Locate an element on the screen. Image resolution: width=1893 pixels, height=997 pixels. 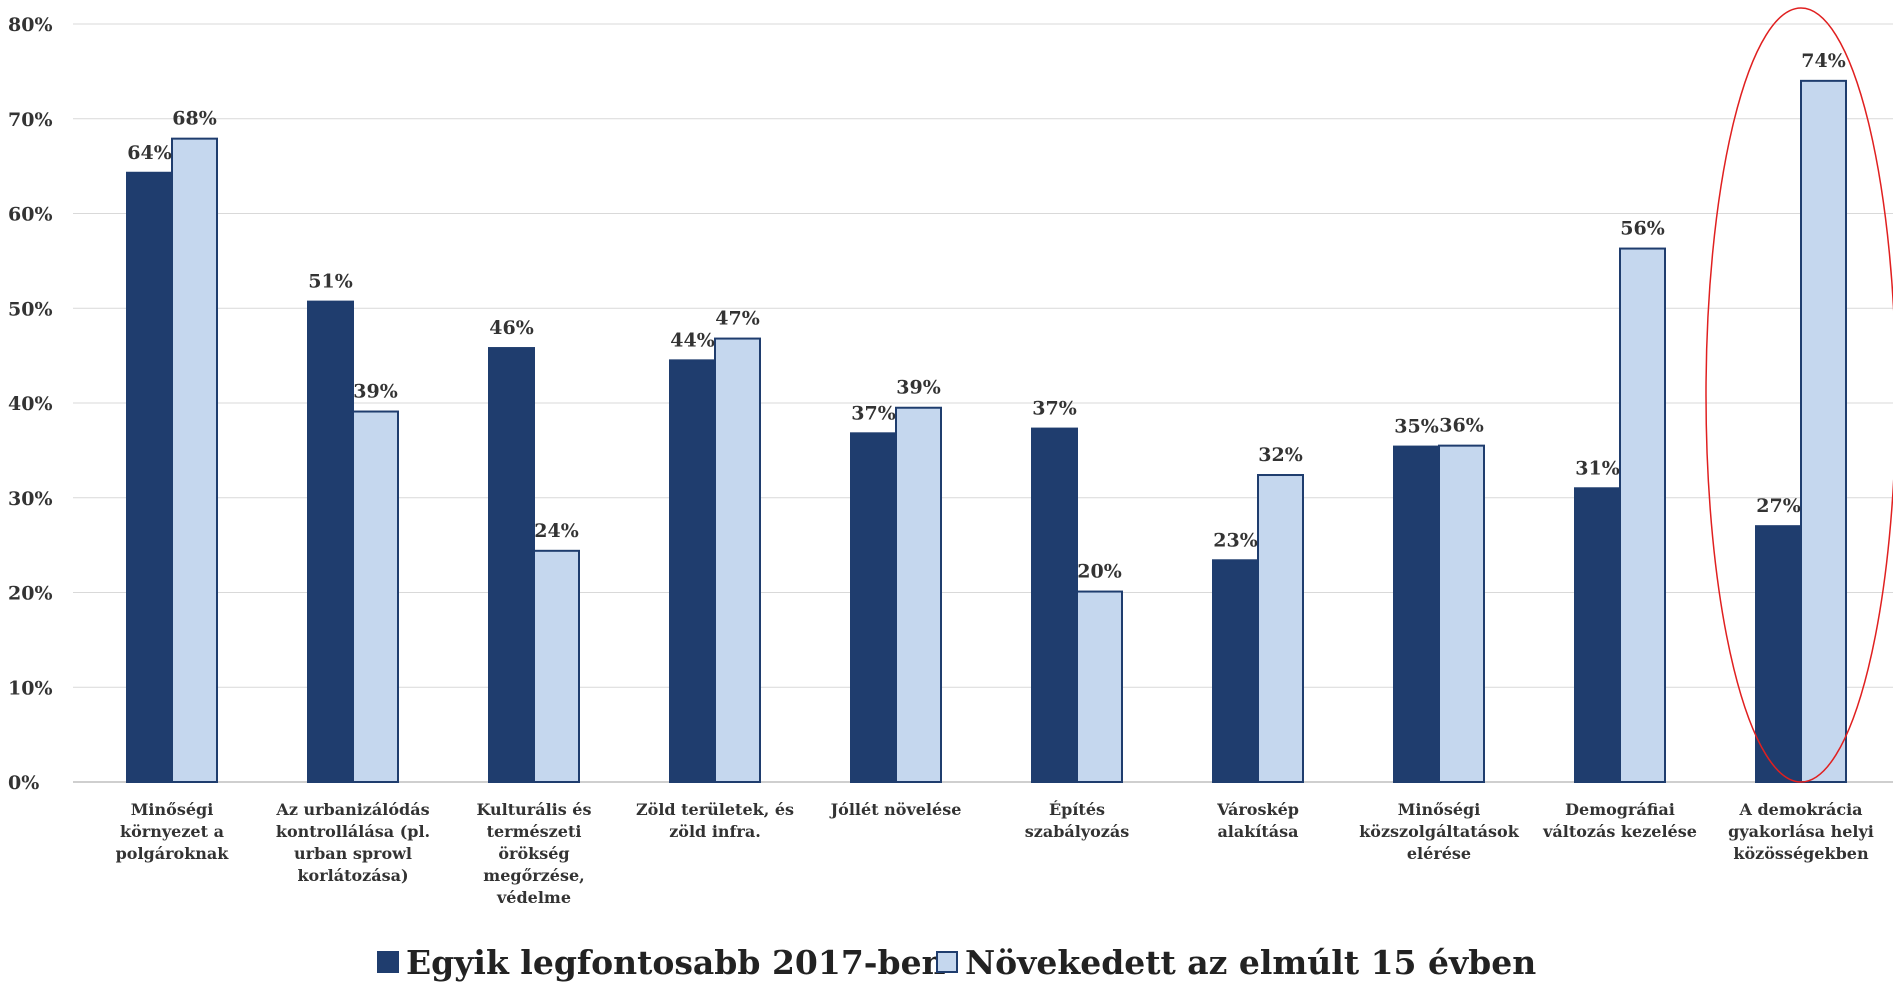
data-label: 46% is located at coordinates (511, 328).